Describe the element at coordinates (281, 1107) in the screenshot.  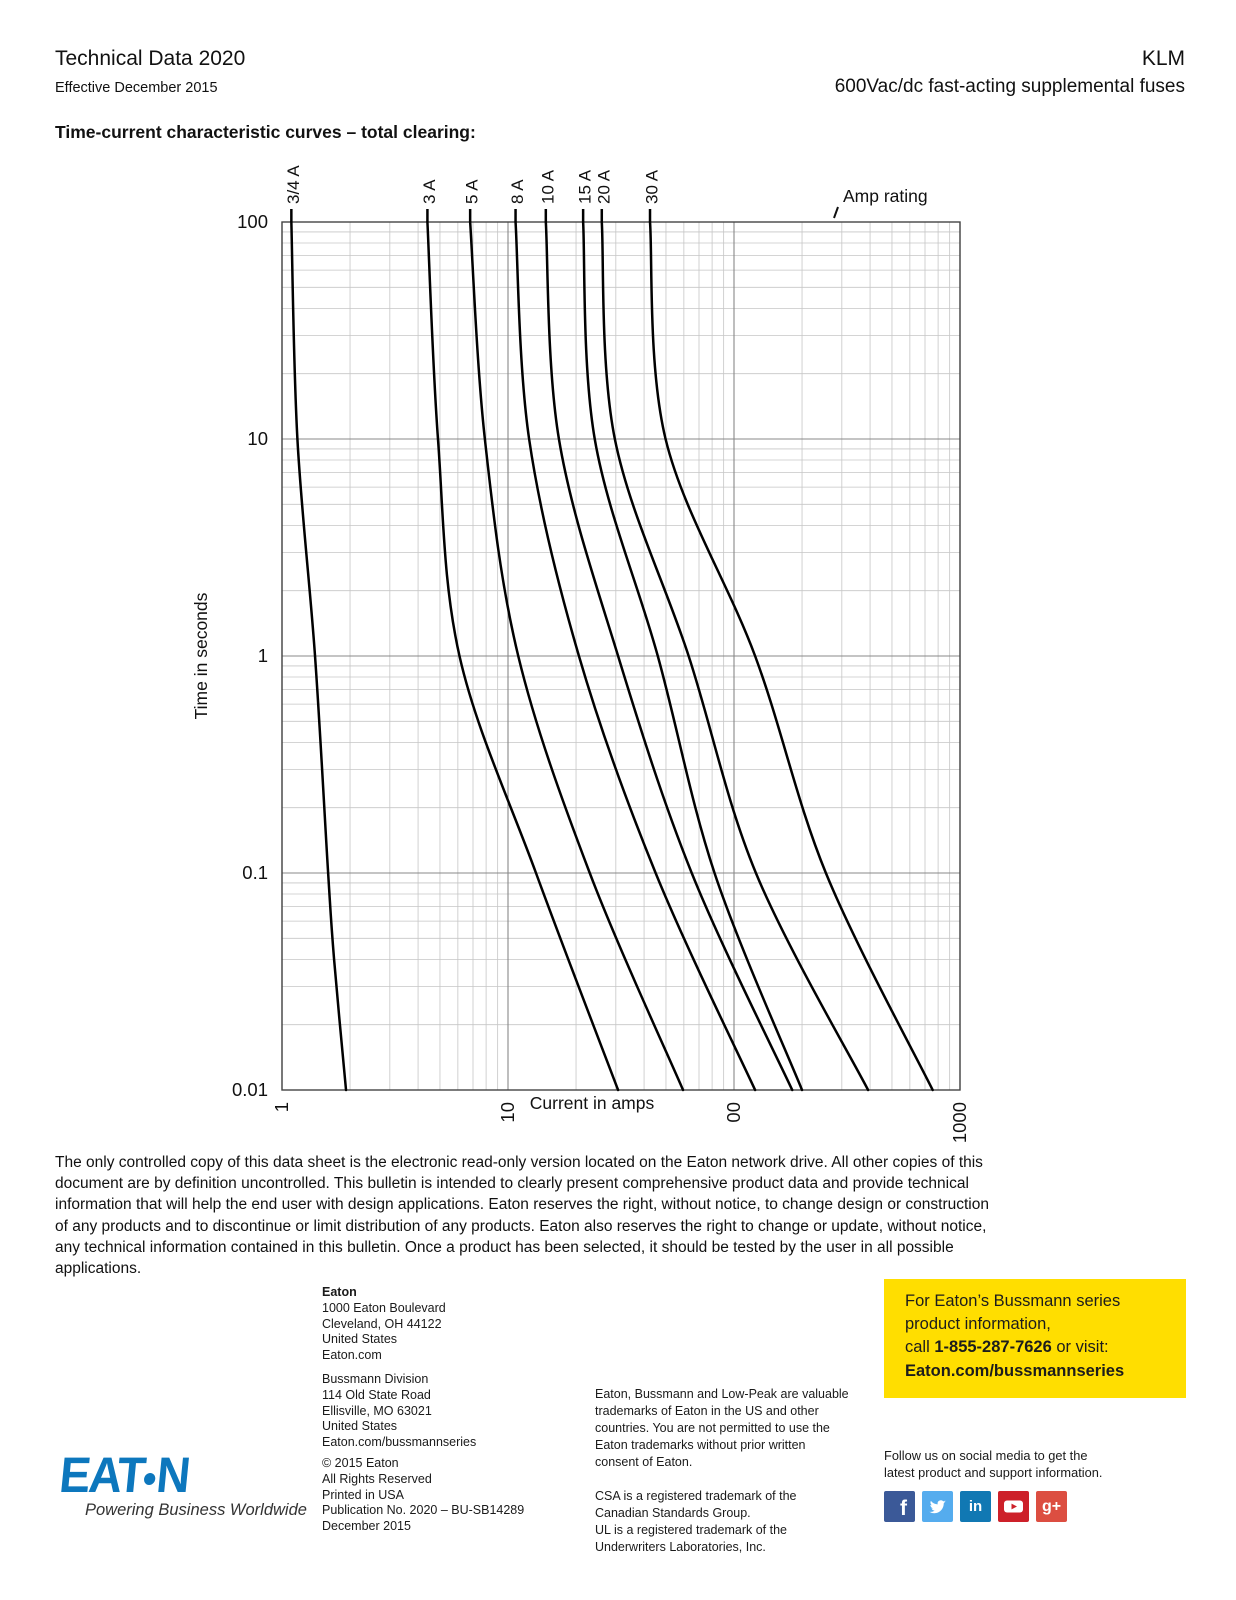
I see `x-tick-label: 1` at that location.